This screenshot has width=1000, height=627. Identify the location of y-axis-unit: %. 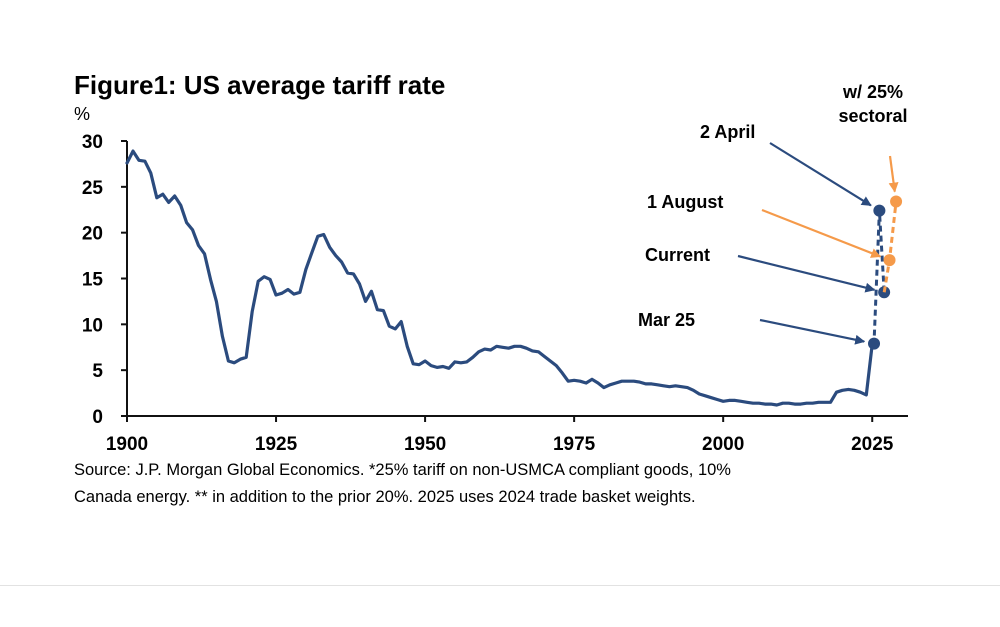
(82, 114).